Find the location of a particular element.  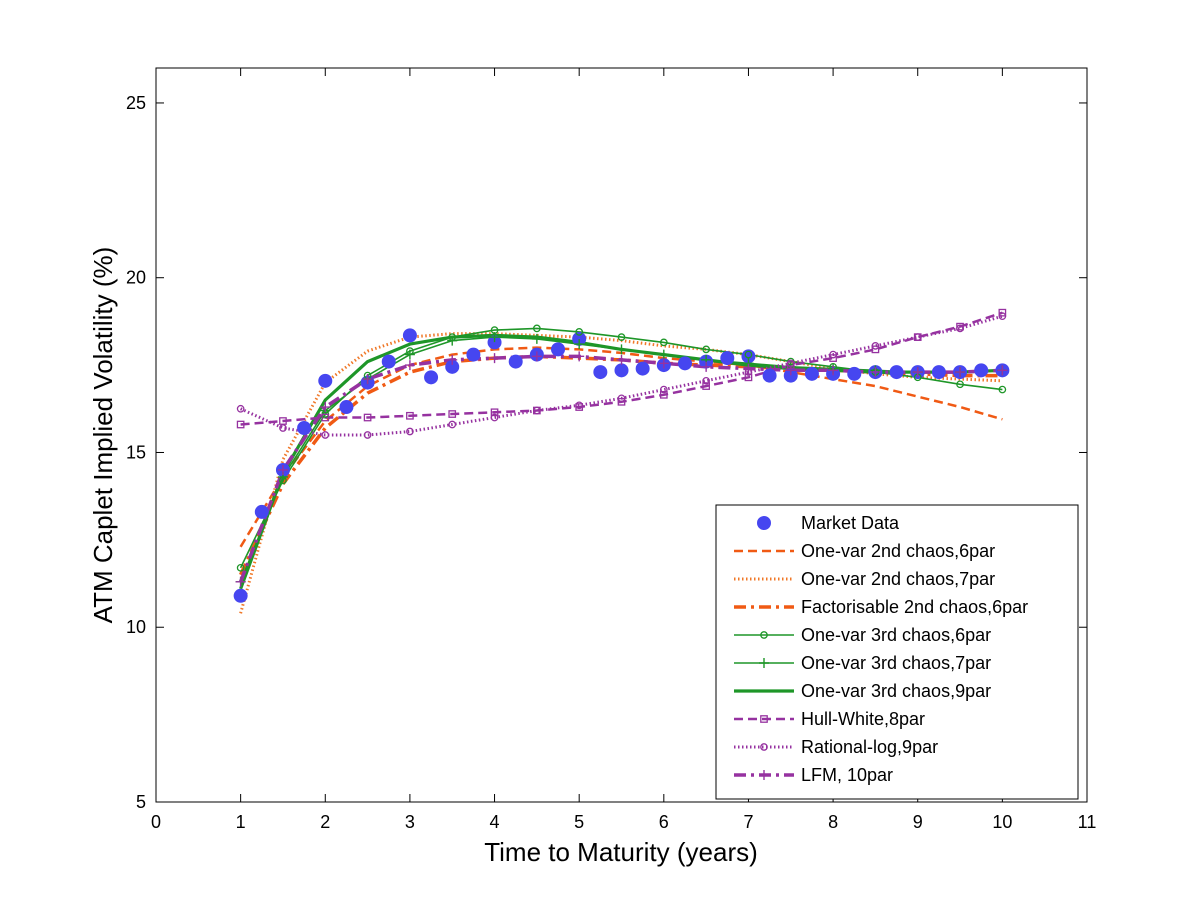

legend-label-one-var-3rd-chaos-6par: One-var 3rd chaos,6par is located at coordinates (896, 635).